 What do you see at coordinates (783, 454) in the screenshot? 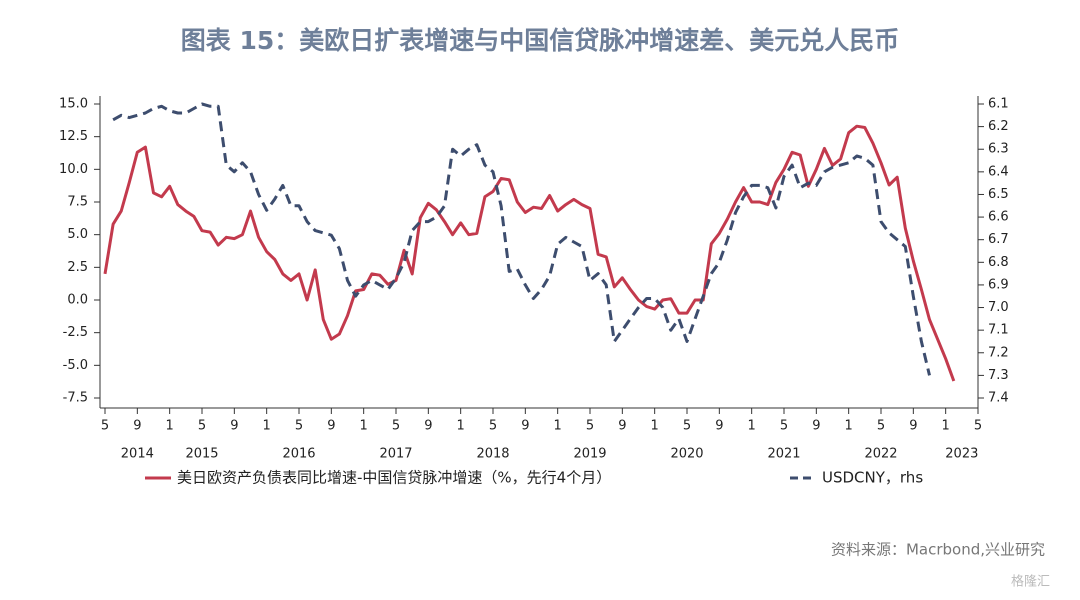
I see `year-label: 2021` at bounding box center [783, 454].